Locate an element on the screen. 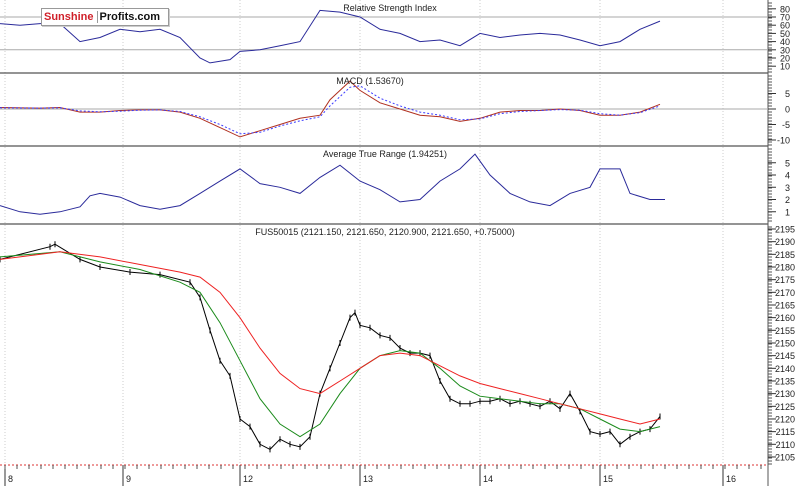 This screenshot has width=800, height=486. price-y-tick-label: 2140 is located at coordinates (785, 369).